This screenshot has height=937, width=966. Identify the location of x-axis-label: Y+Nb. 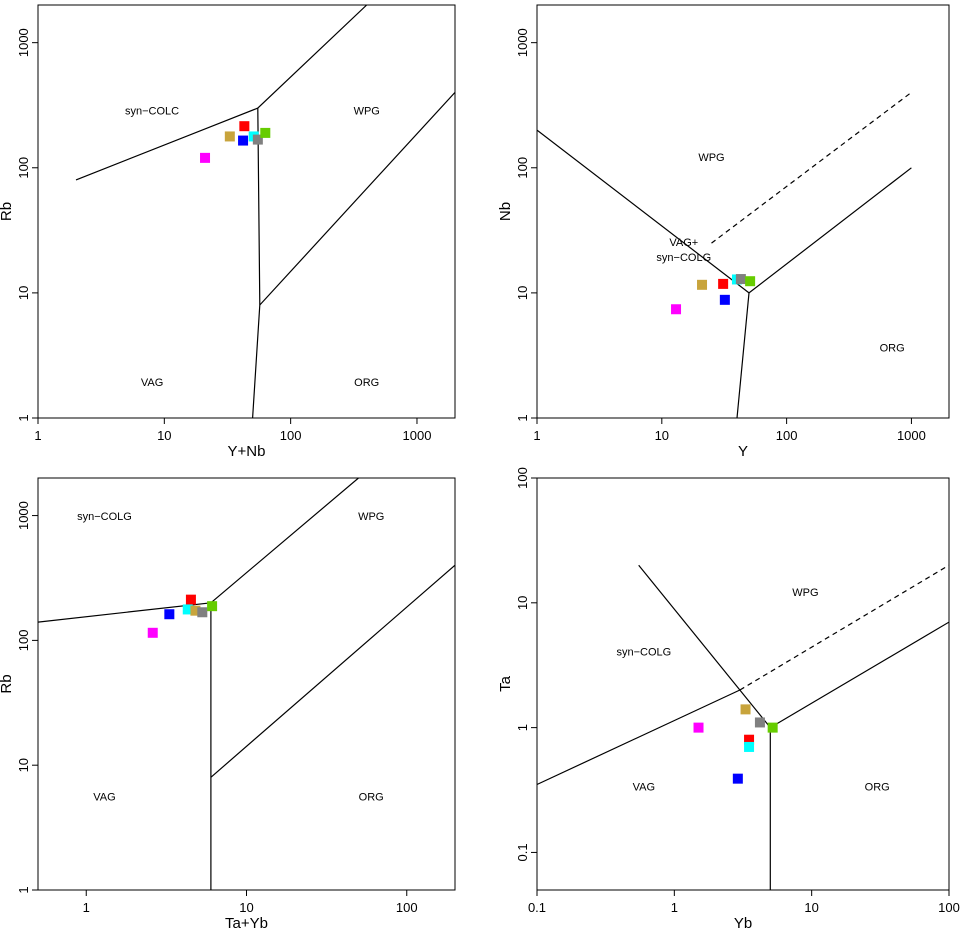
(247, 451).